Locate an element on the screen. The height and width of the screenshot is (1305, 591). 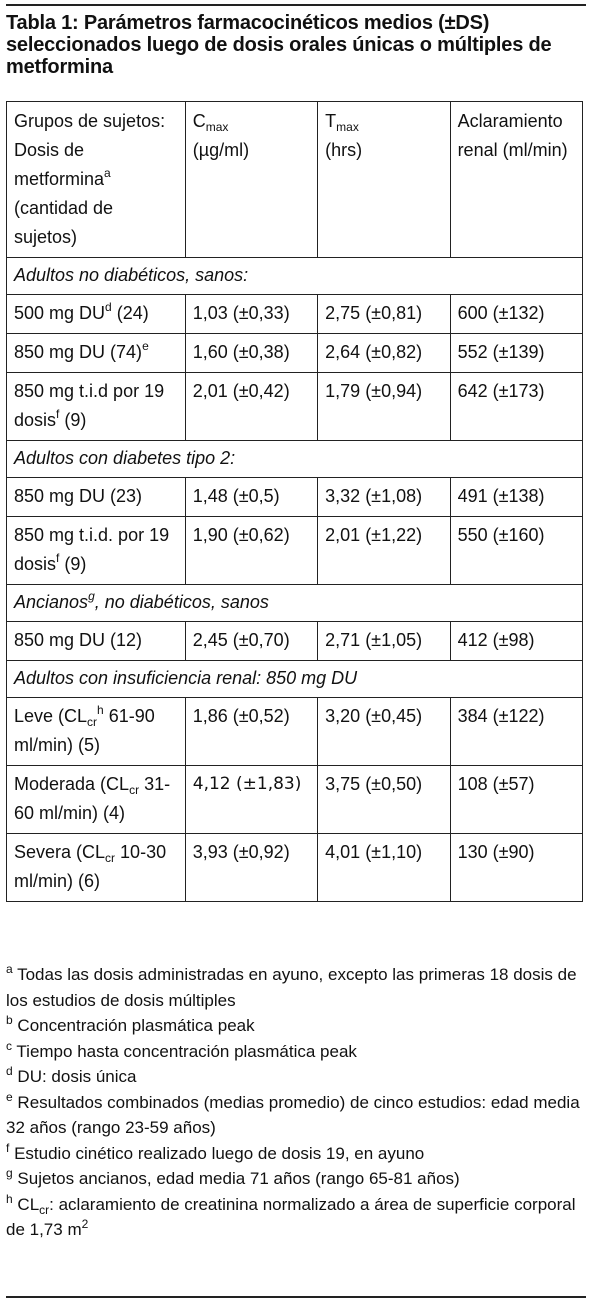
cell-clearance: 412 (±98) is located at coordinates (516, 641).